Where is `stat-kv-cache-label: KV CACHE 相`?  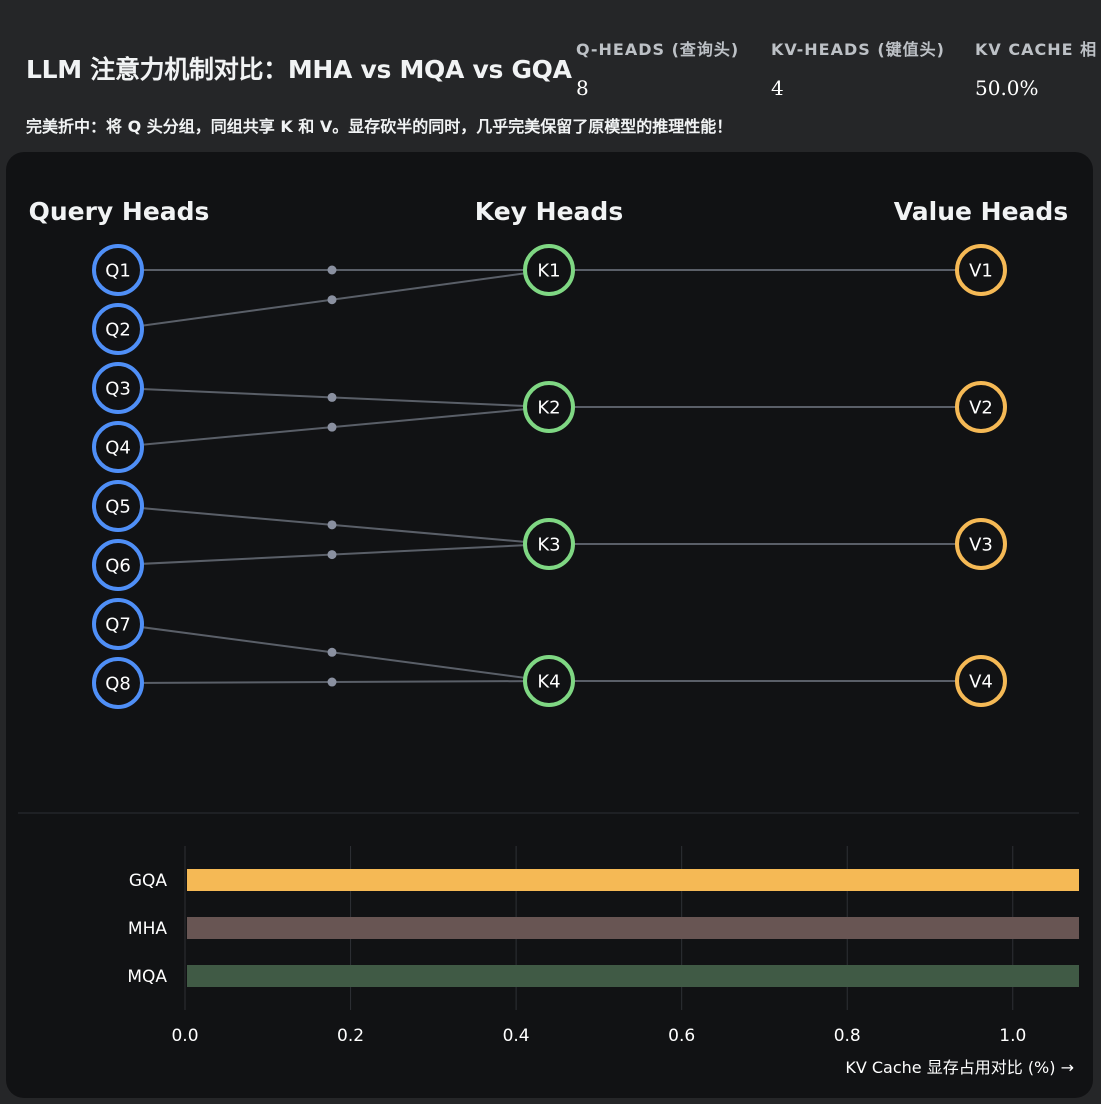 stat-kv-cache-label: KV CACHE 相 is located at coordinates (1036, 49).